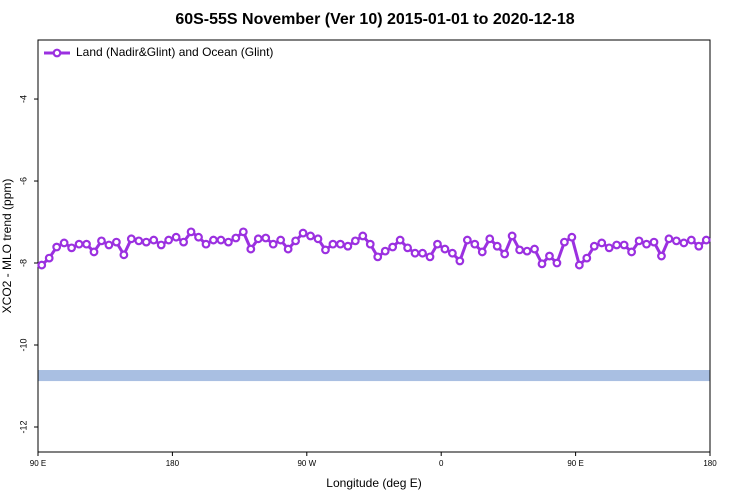  Describe the element at coordinates (7, 246) in the screenshot. I see `y-axis-label: XCO2 - MLO trend (ppm)` at that location.